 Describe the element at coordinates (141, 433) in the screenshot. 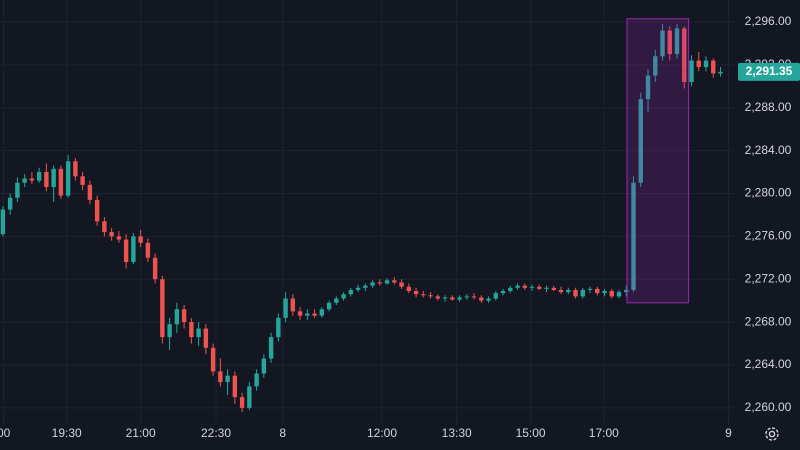

I see `x-tick-label: 21:00` at that location.